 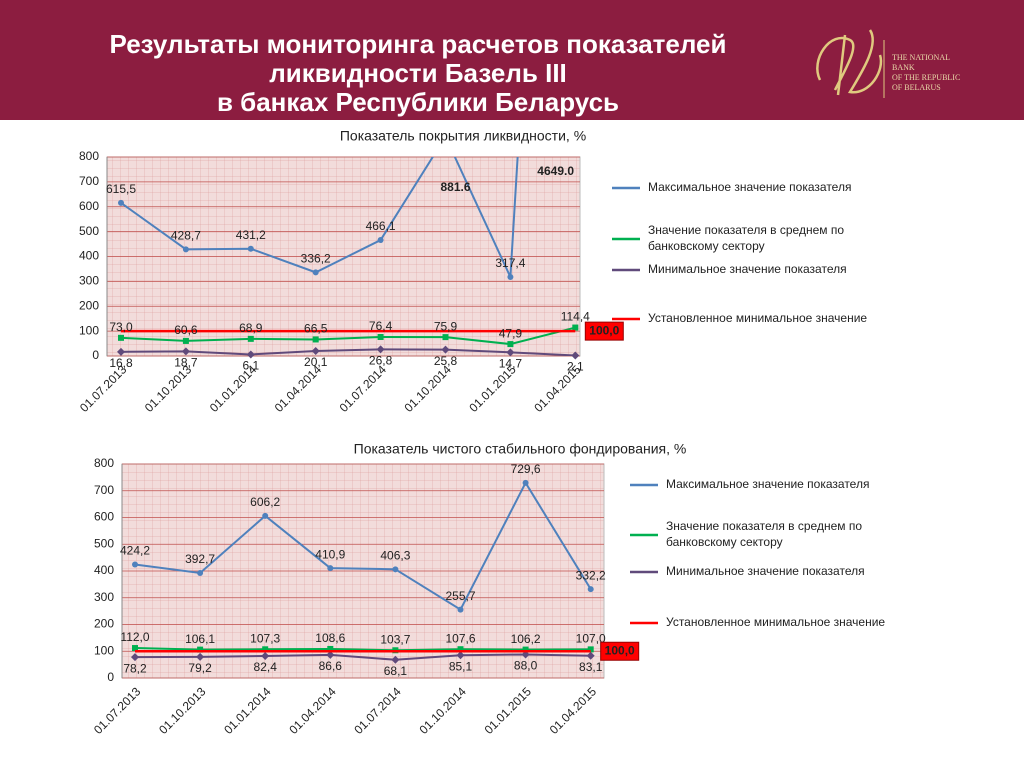 What do you see at coordinates (461, 666) in the screenshot?
I see `value-label: 85,1` at bounding box center [461, 666].